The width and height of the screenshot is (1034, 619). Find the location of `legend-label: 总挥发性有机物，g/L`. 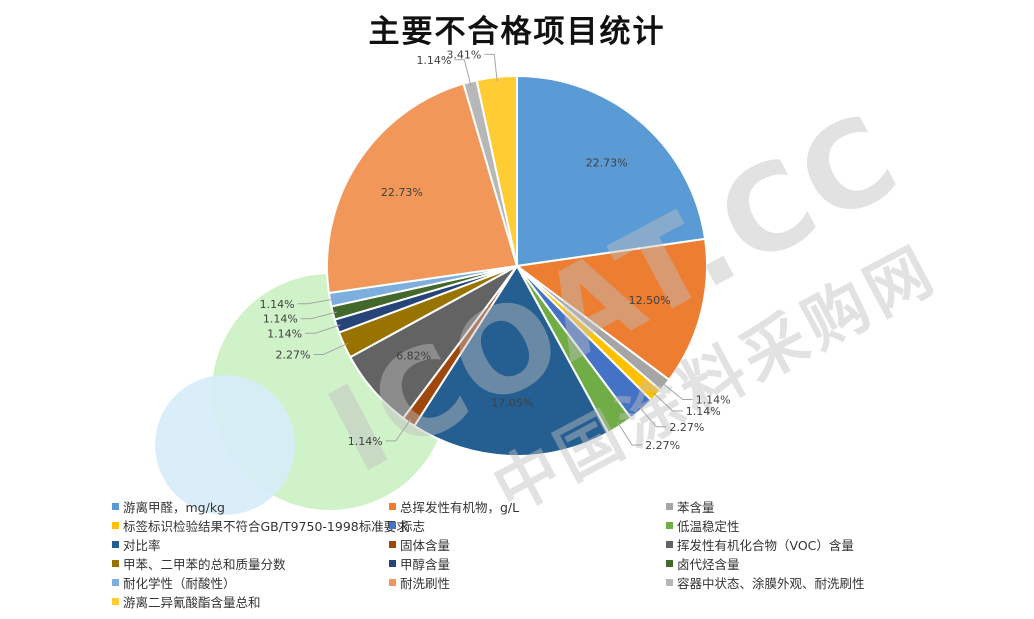

legend-label: 总挥发性有机物，g/L is located at coordinates (460, 507).